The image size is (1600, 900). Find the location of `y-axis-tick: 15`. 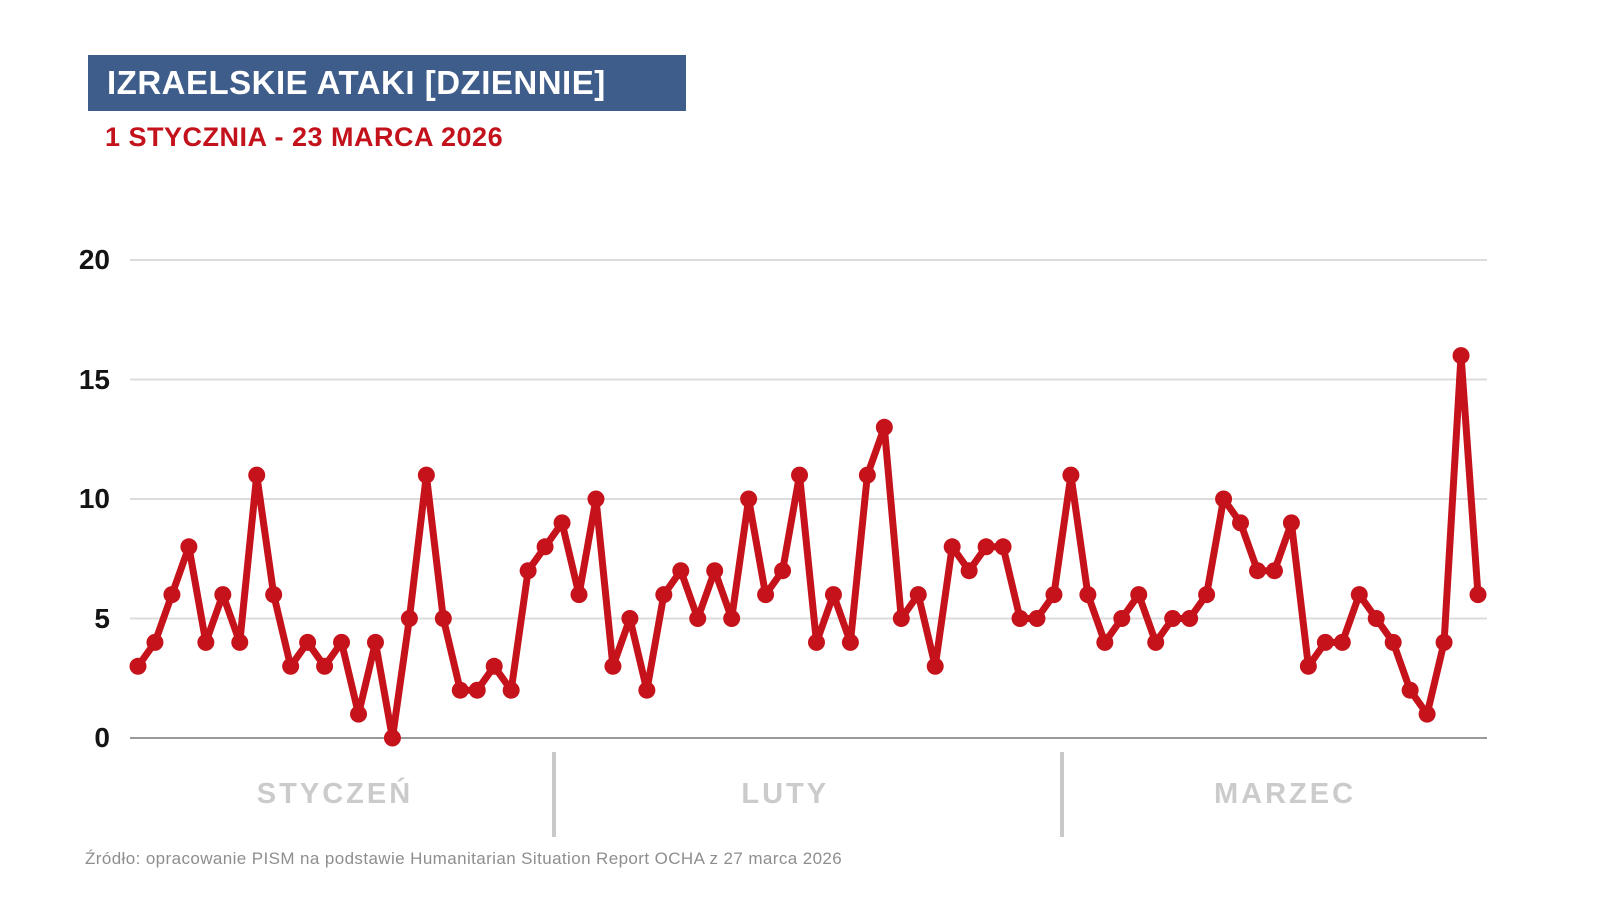

y-axis-tick: 15 is located at coordinates (94, 379).